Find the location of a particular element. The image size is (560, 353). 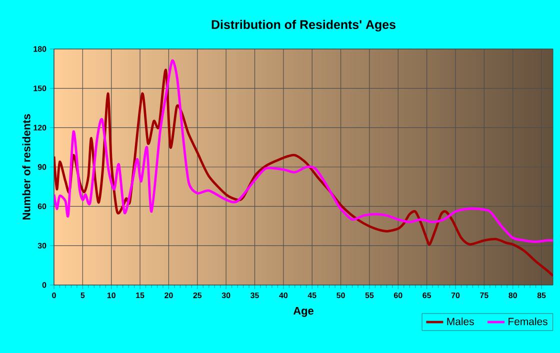

x-axis-title: Age is located at coordinates (303, 312).